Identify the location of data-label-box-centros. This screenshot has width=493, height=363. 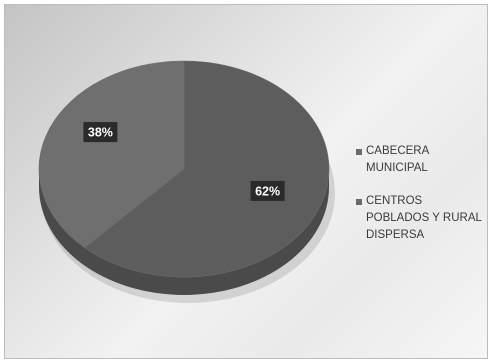
(267, 190).